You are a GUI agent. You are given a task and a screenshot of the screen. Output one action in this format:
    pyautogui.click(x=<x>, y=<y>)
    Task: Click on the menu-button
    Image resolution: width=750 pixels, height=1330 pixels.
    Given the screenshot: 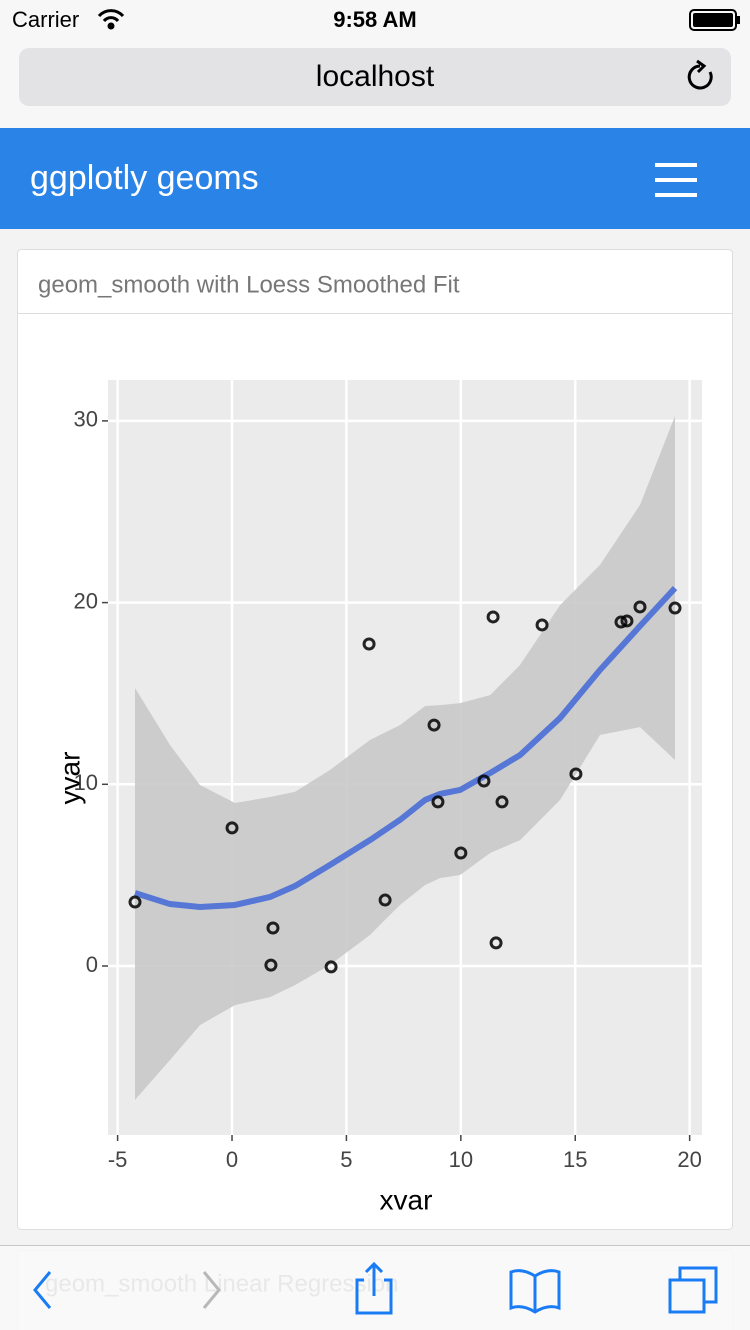 What is the action you would take?
    pyautogui.click(x=676, y=180)
    